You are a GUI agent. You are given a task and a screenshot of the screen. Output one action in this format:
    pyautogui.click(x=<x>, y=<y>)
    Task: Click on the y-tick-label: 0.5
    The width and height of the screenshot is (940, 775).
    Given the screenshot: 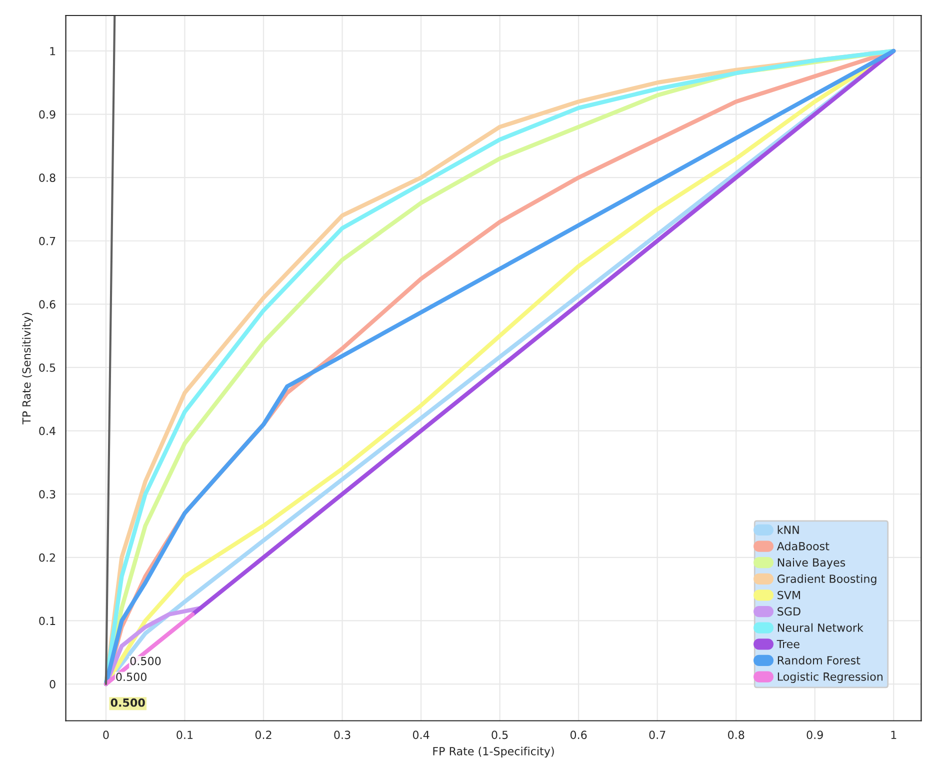 What is the action you would take?
    pyautogui.click(x=47, y=367)
    